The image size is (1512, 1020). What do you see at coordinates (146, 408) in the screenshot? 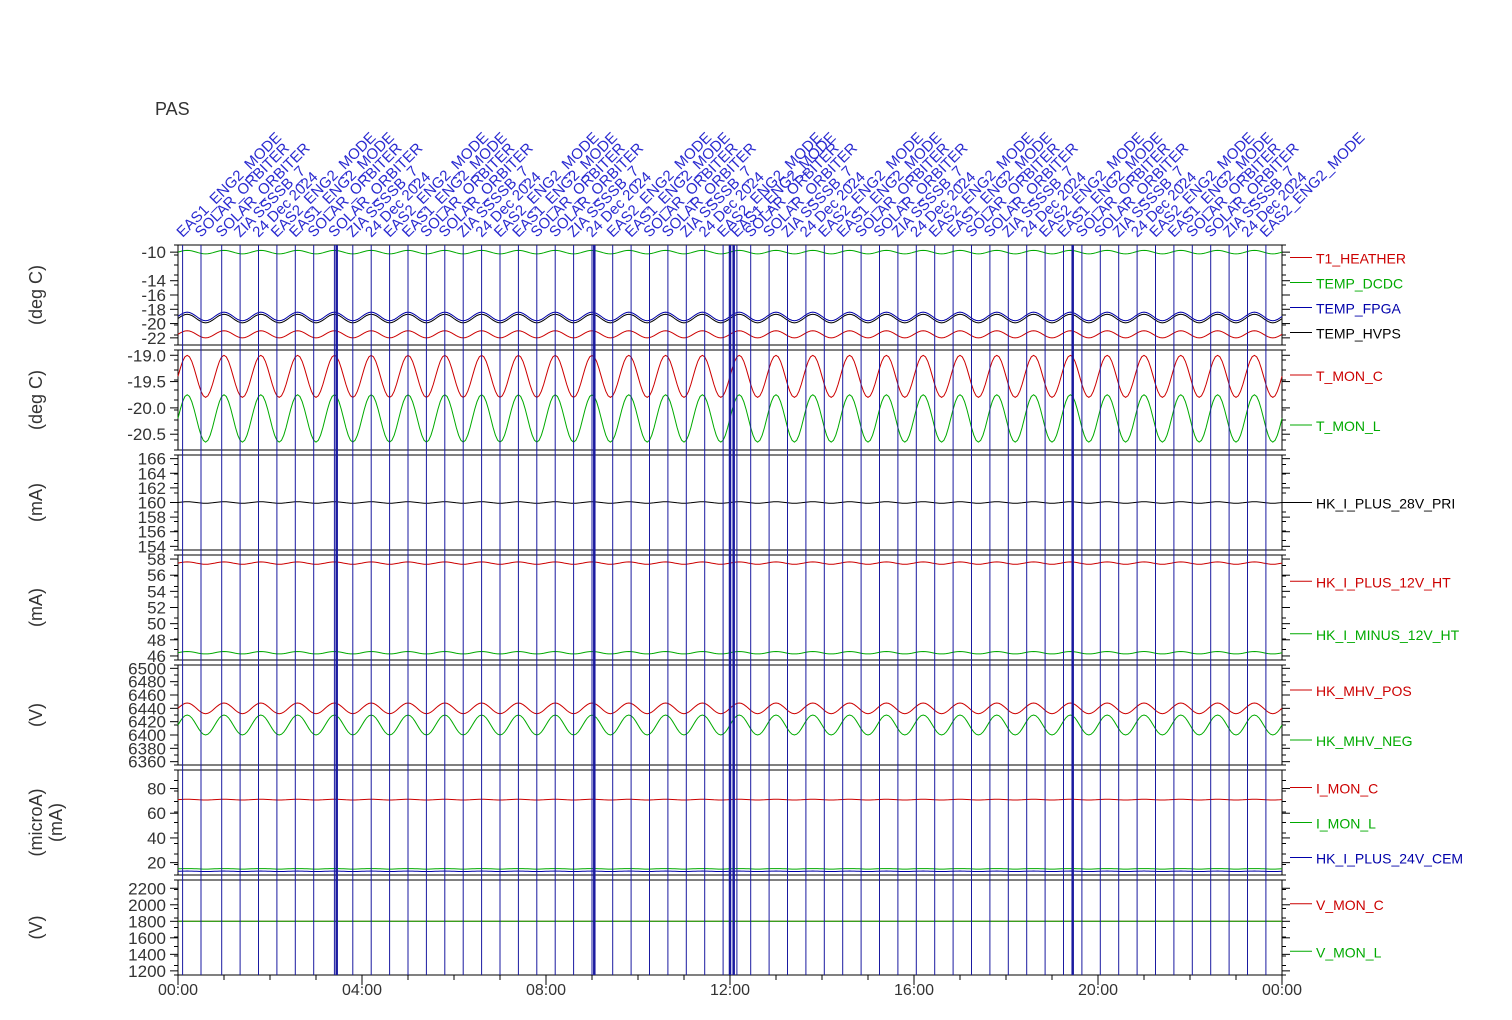
I see `y-tick-label: -20.0` at bounding box center [146, 408].